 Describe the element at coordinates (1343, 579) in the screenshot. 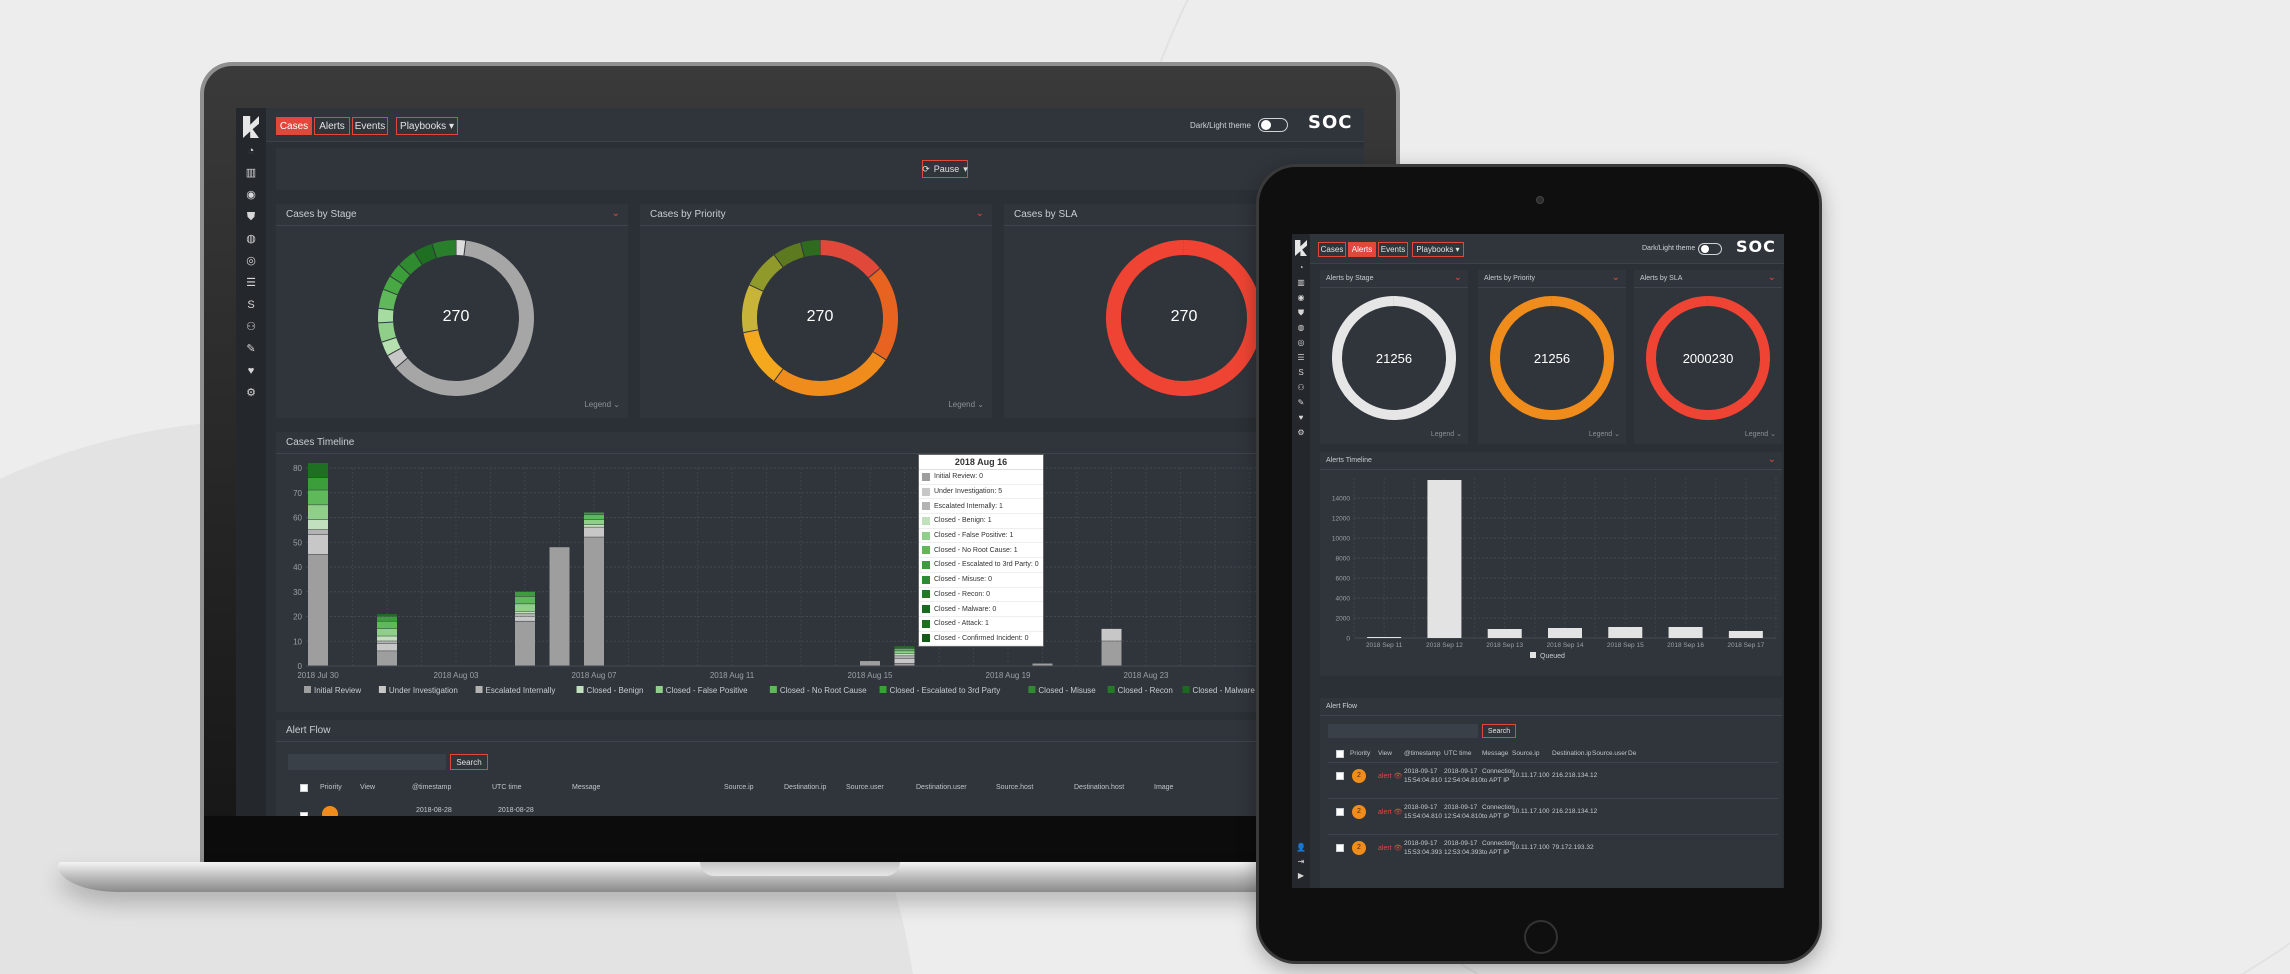

I see `y-tick-label: 6000` at that location.